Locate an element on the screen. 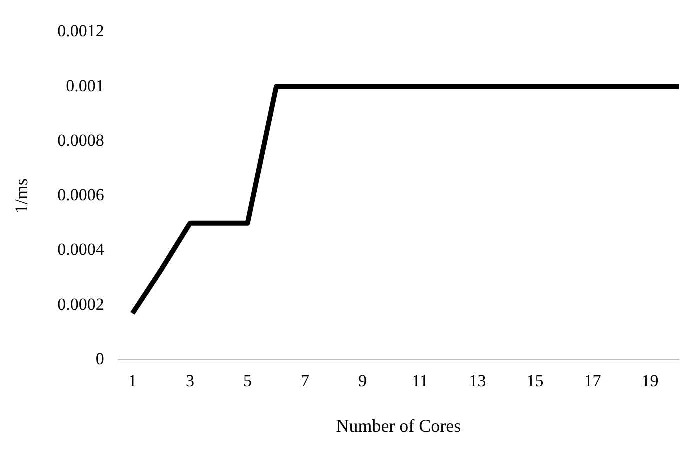  y-tick-label: 0.0008 is located at coordinates (81, 140).